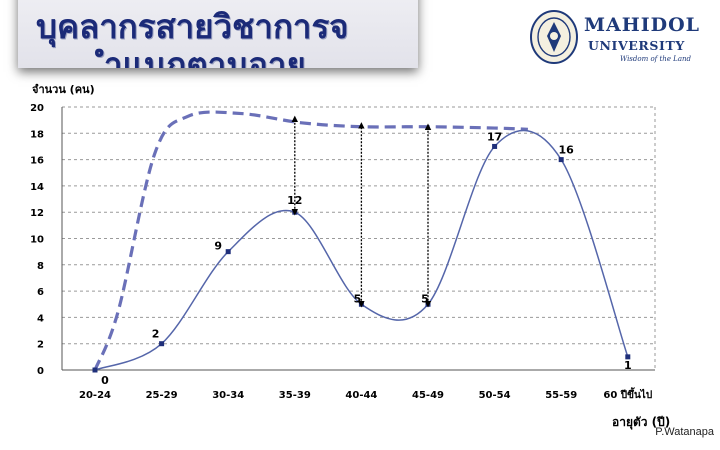  Describe the element at coordinates (628, 365) in the screenshot. I see `data-label: 1` at that location.